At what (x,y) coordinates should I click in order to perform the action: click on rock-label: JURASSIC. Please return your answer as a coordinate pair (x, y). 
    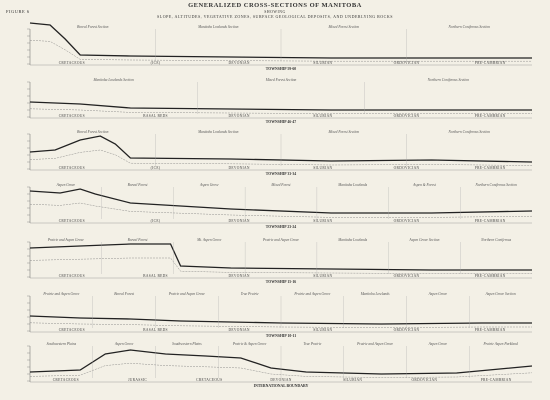
    Looking at the image, I should click on (137, 380).